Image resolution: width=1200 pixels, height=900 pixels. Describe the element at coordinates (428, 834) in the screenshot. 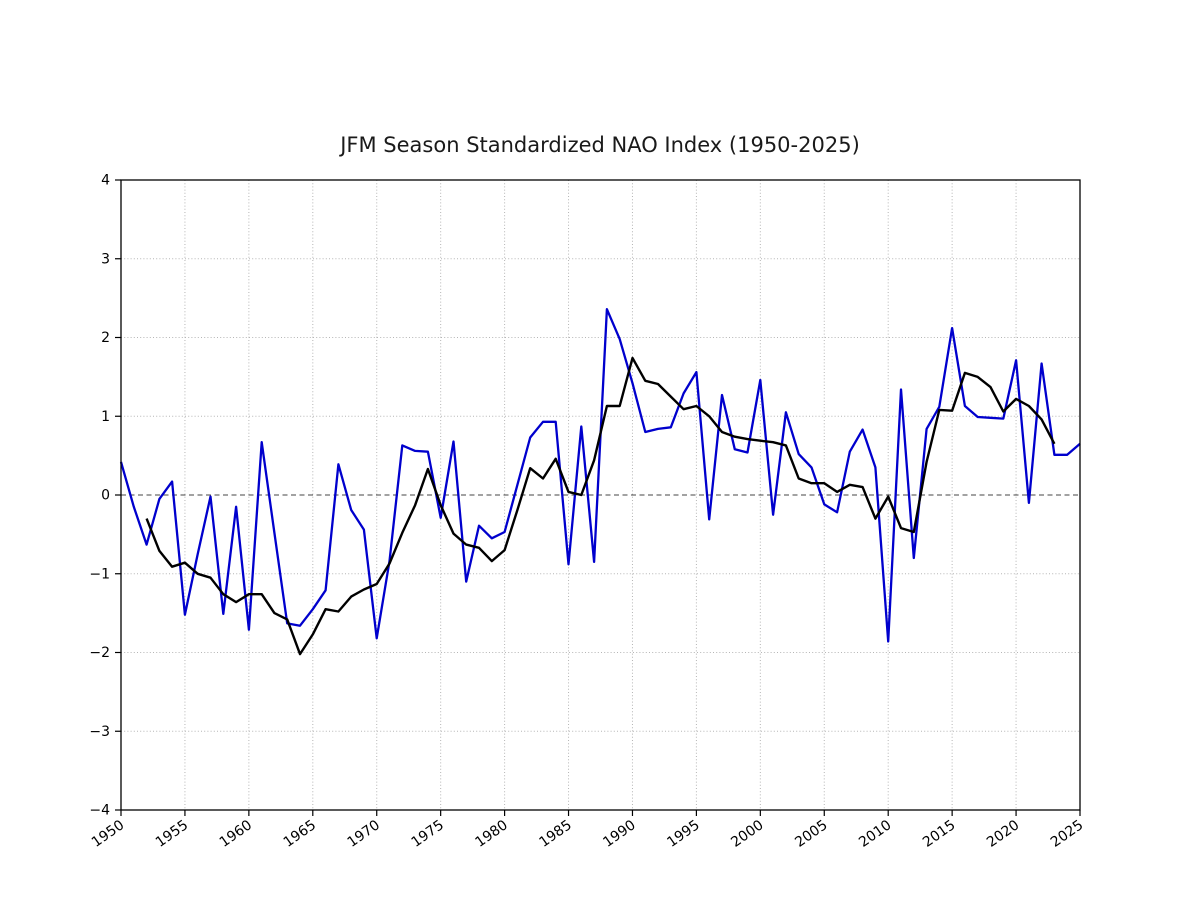

I see `x-axis-tick-label: 1975` at that location.